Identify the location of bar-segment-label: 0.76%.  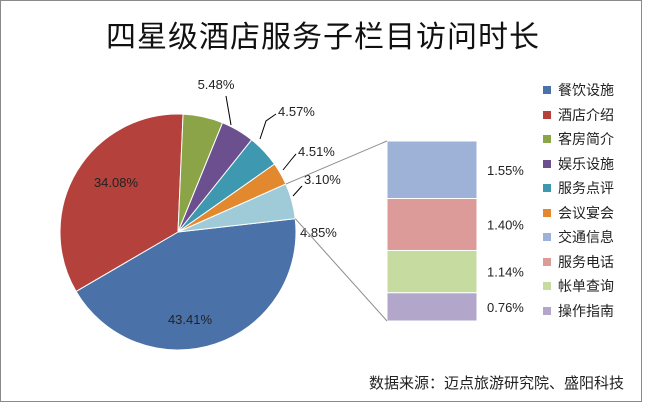
(505, 307).